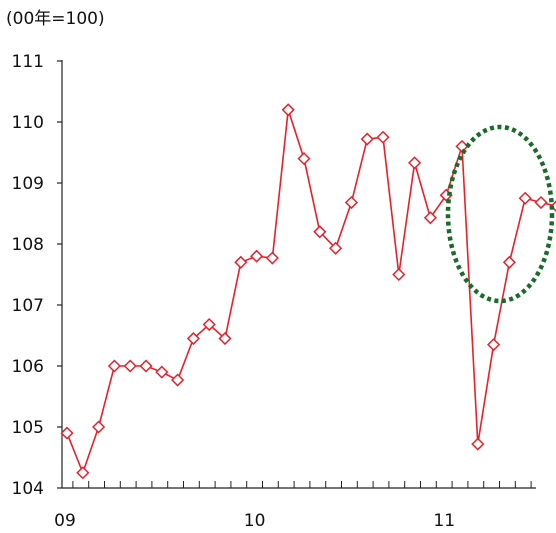 The height and width of the screenshot is (533, 556). Describe the element at coordinates (444, 521) in the screenshot. I see `x-tick-label: 11` at that location.